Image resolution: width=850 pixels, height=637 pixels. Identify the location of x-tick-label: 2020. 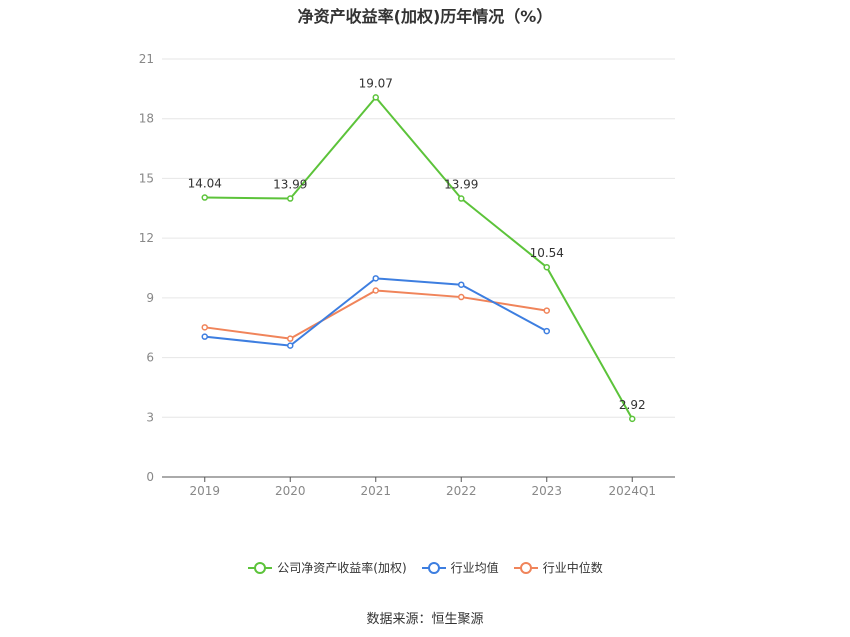
(290, 491).